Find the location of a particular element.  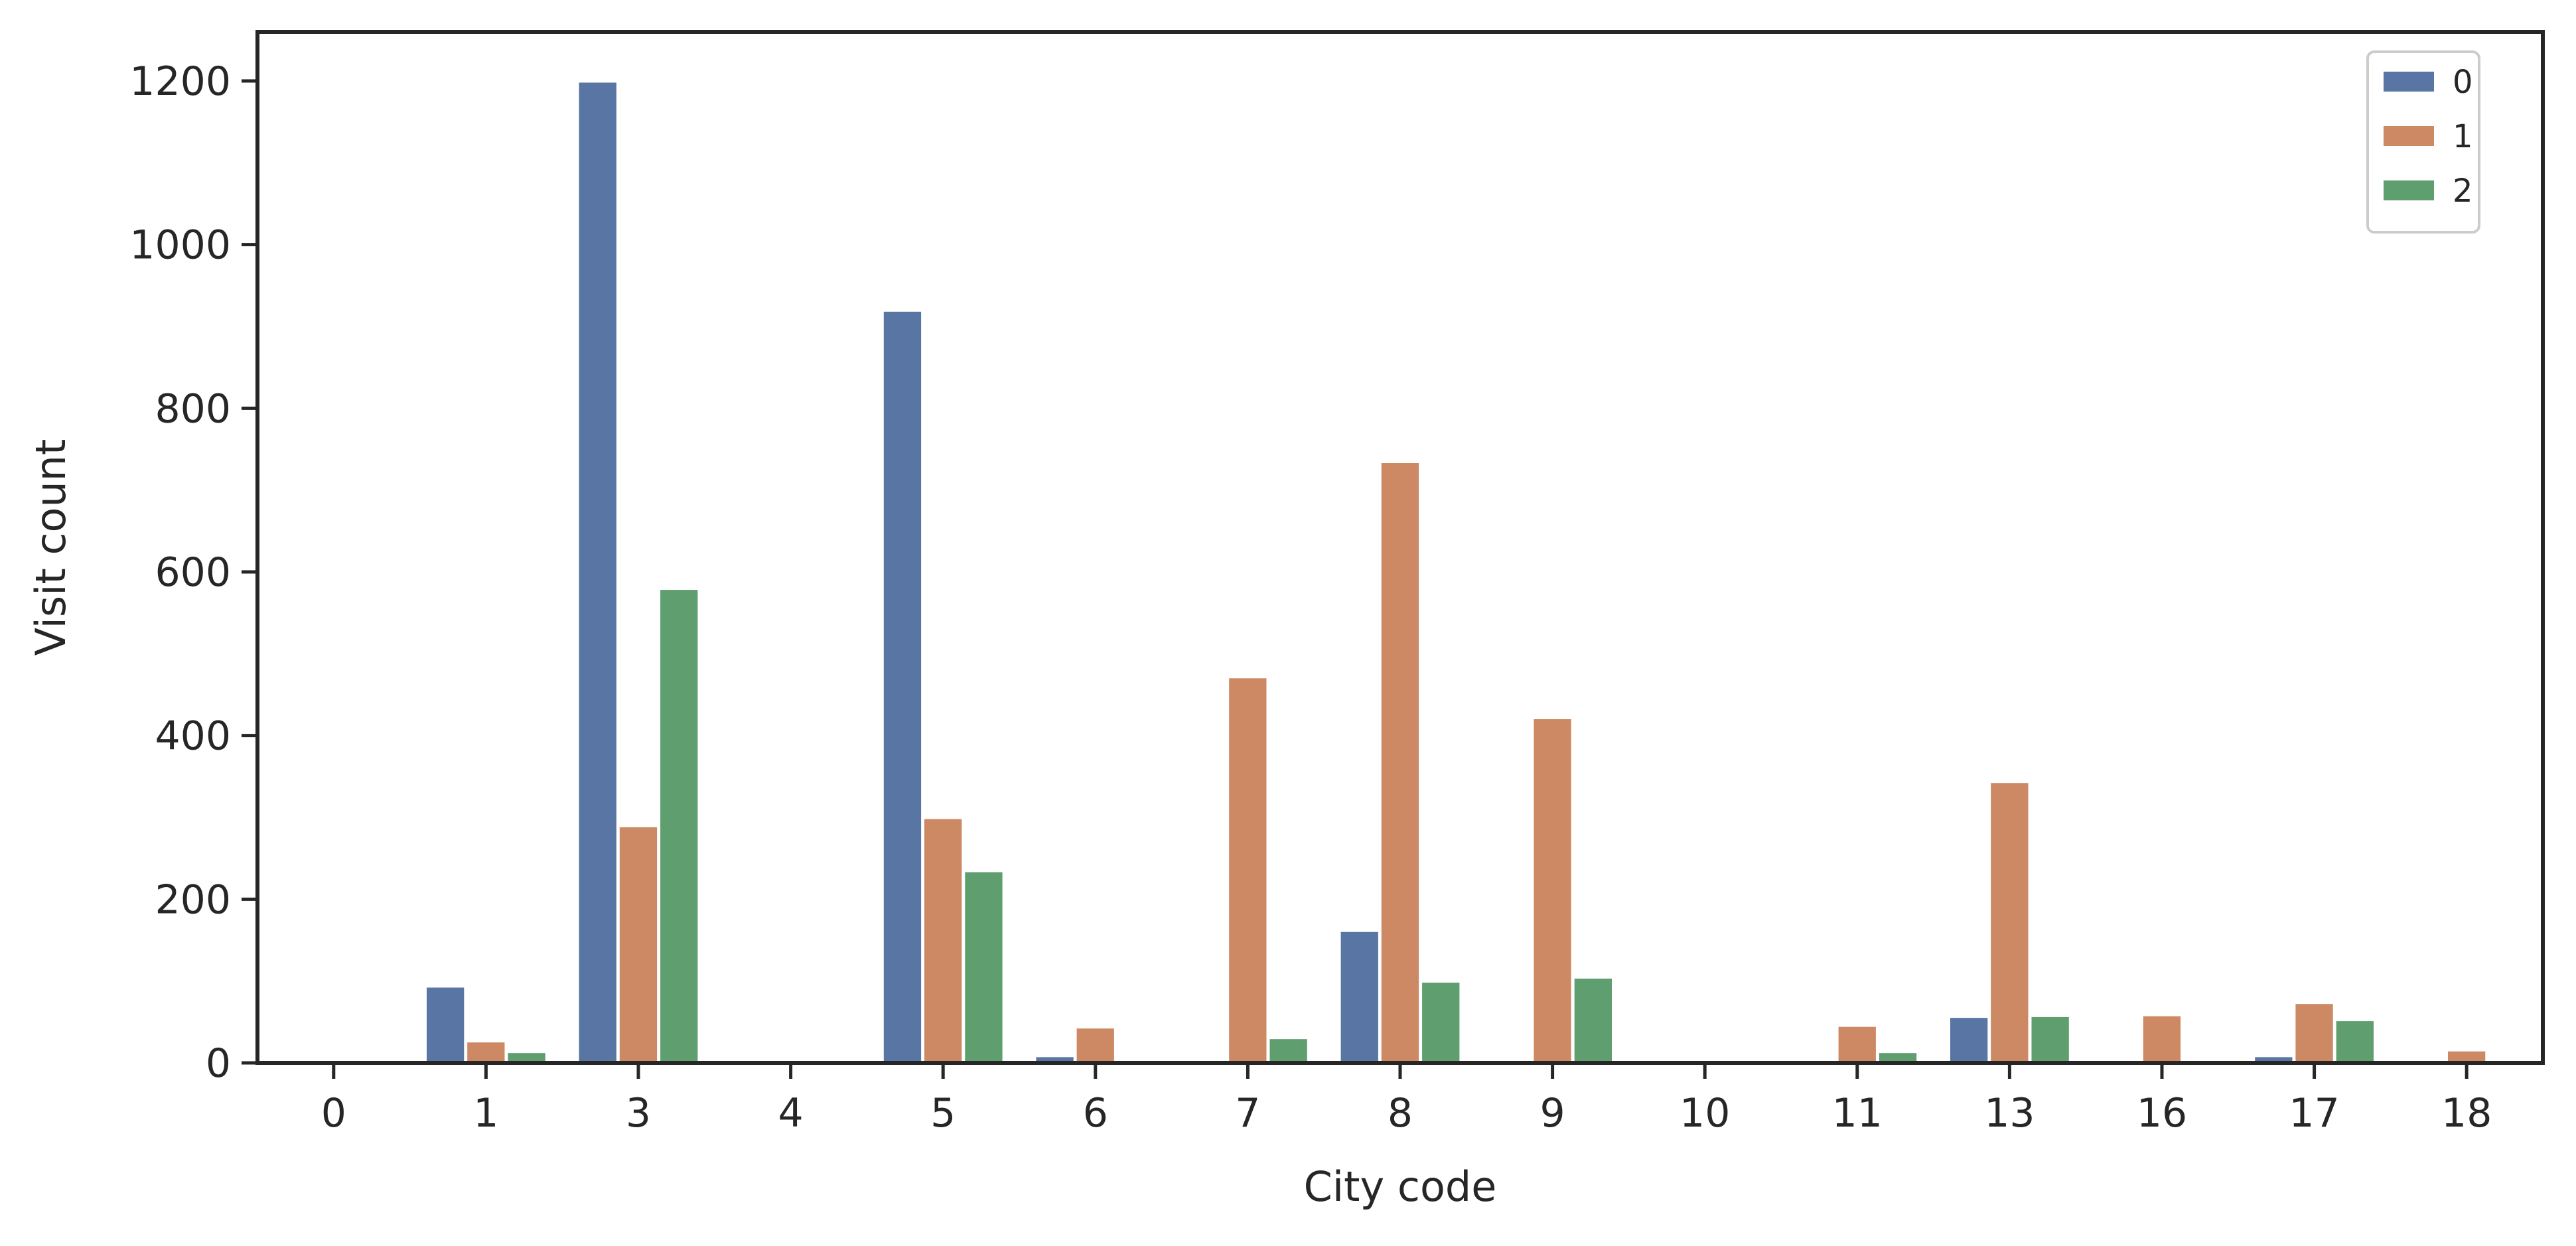

x-tick-label: 9 is located at coordinates (1553, 1113).